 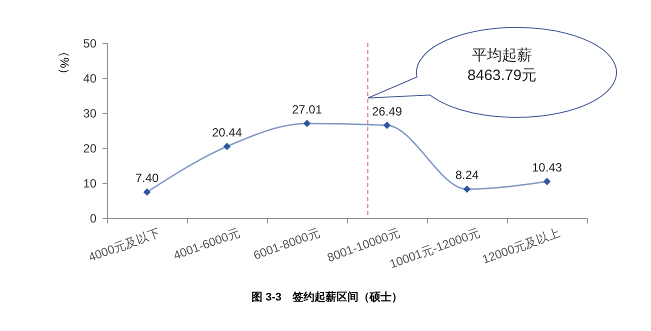 What do you see at coordinates (387, 111) in the screenshot?
I see `data-label: 26.49` at bounding box center [387, 111].